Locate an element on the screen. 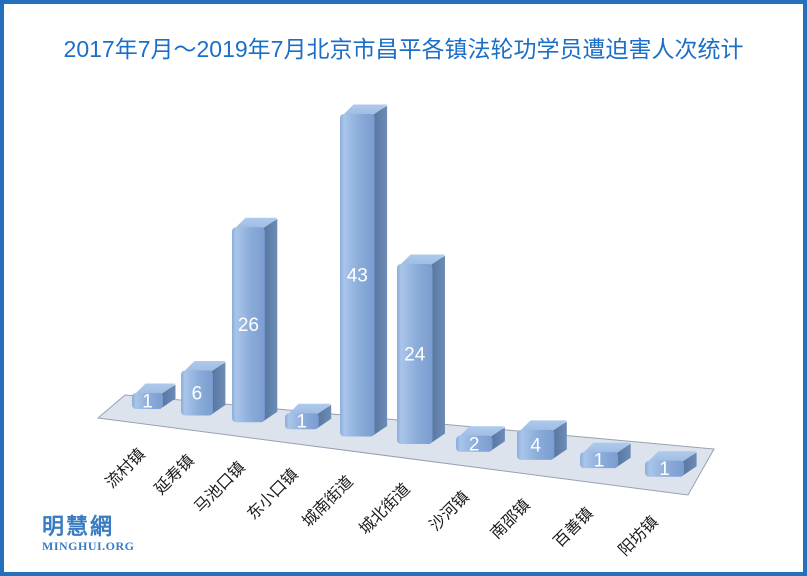 The image size is (807, 576). bar-value-label: 6 is located at coordinates (197, 393).